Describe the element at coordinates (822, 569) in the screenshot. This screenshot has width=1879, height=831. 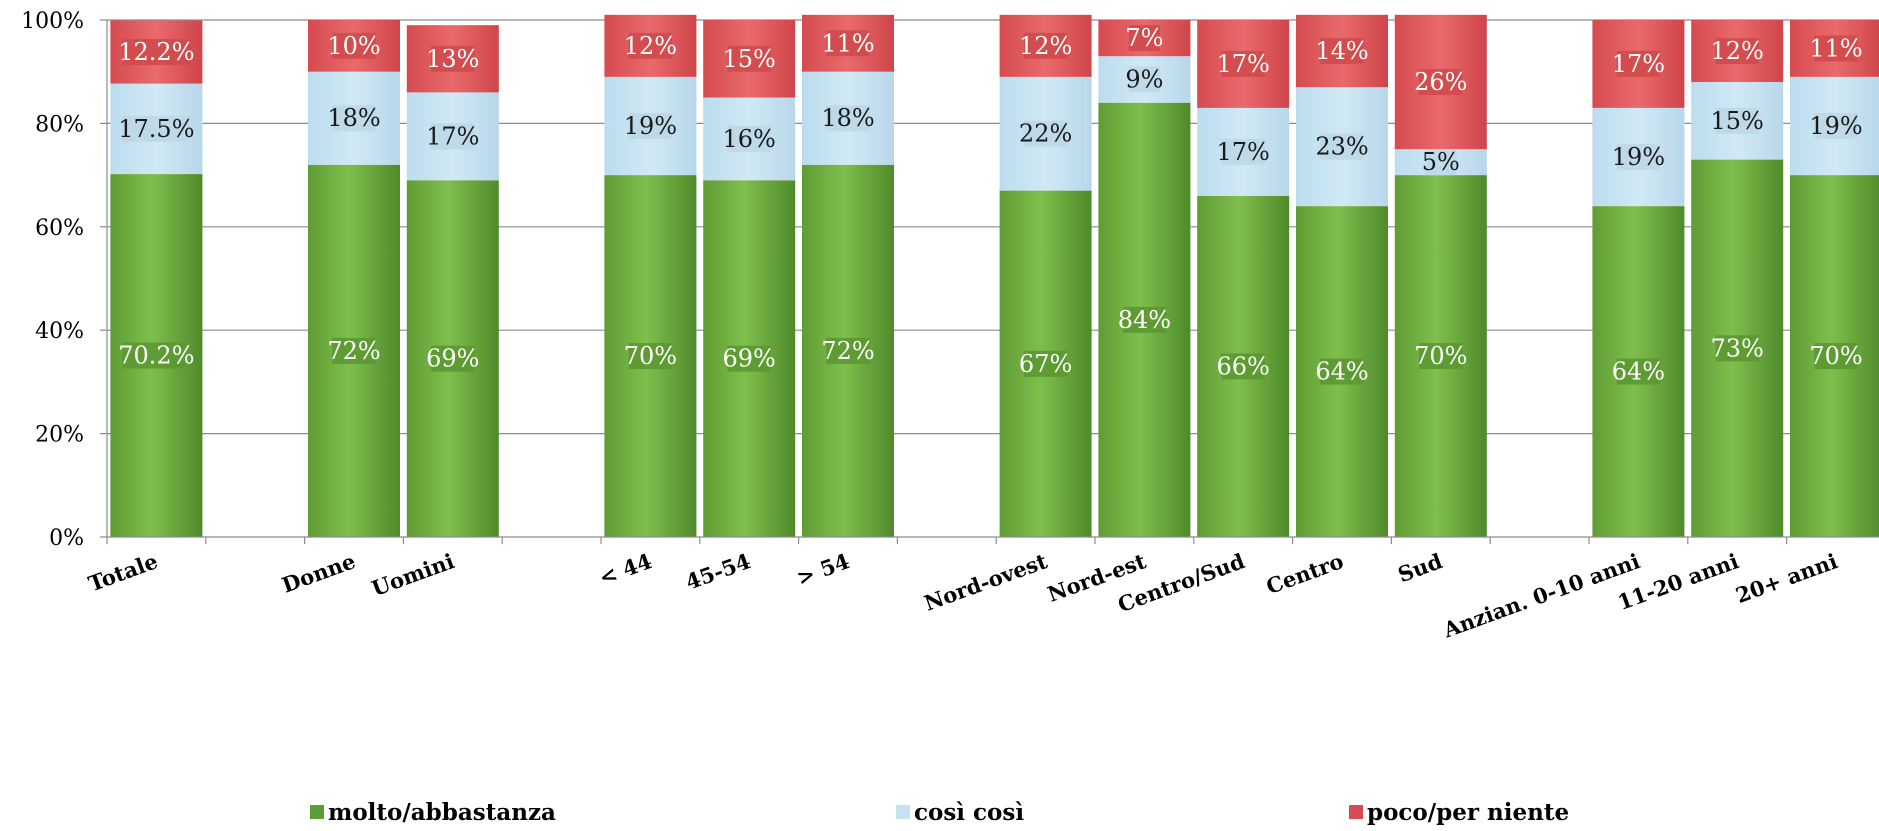
I see `x-category-label: > 54` at that location.